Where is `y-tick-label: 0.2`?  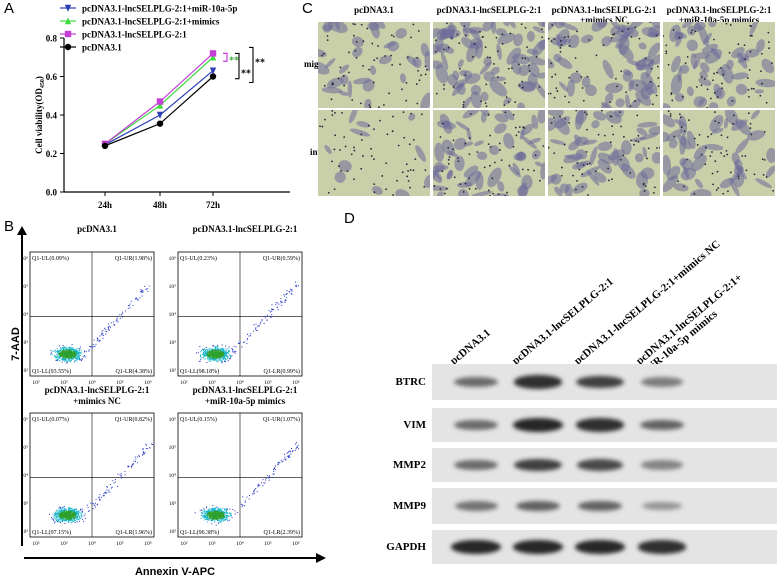
y-tick-label: 0.2 is located at coordinates (52, 154).